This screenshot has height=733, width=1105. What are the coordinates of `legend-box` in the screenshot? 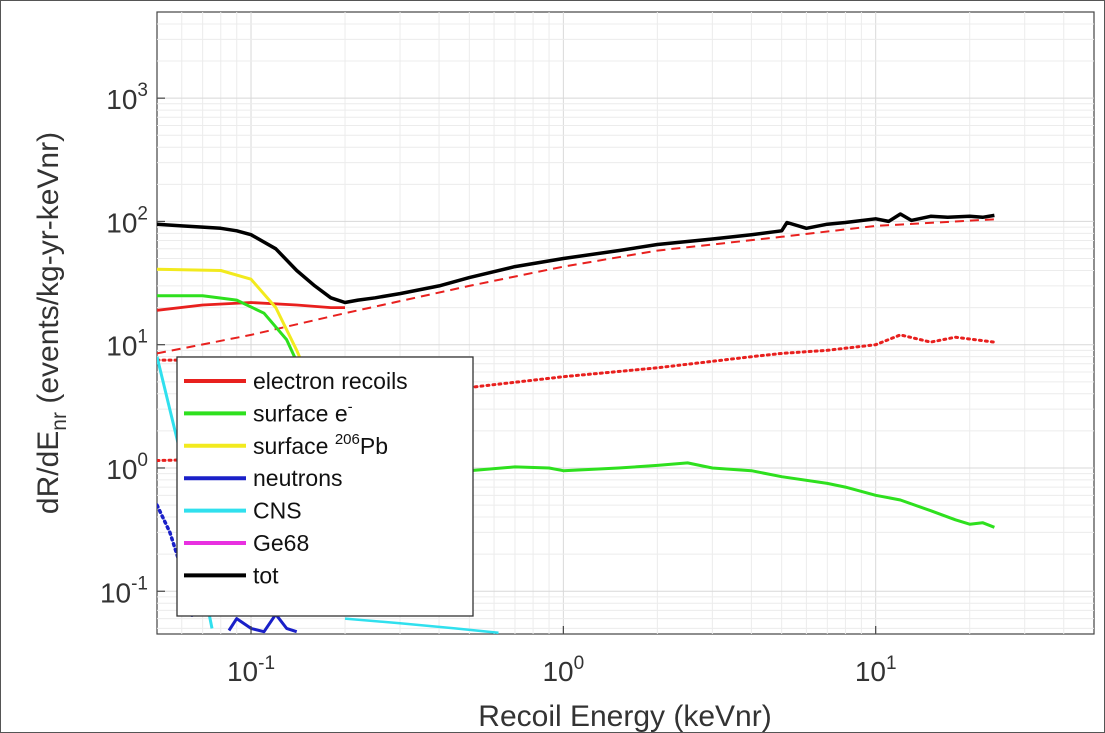 It's located at (325, 486).